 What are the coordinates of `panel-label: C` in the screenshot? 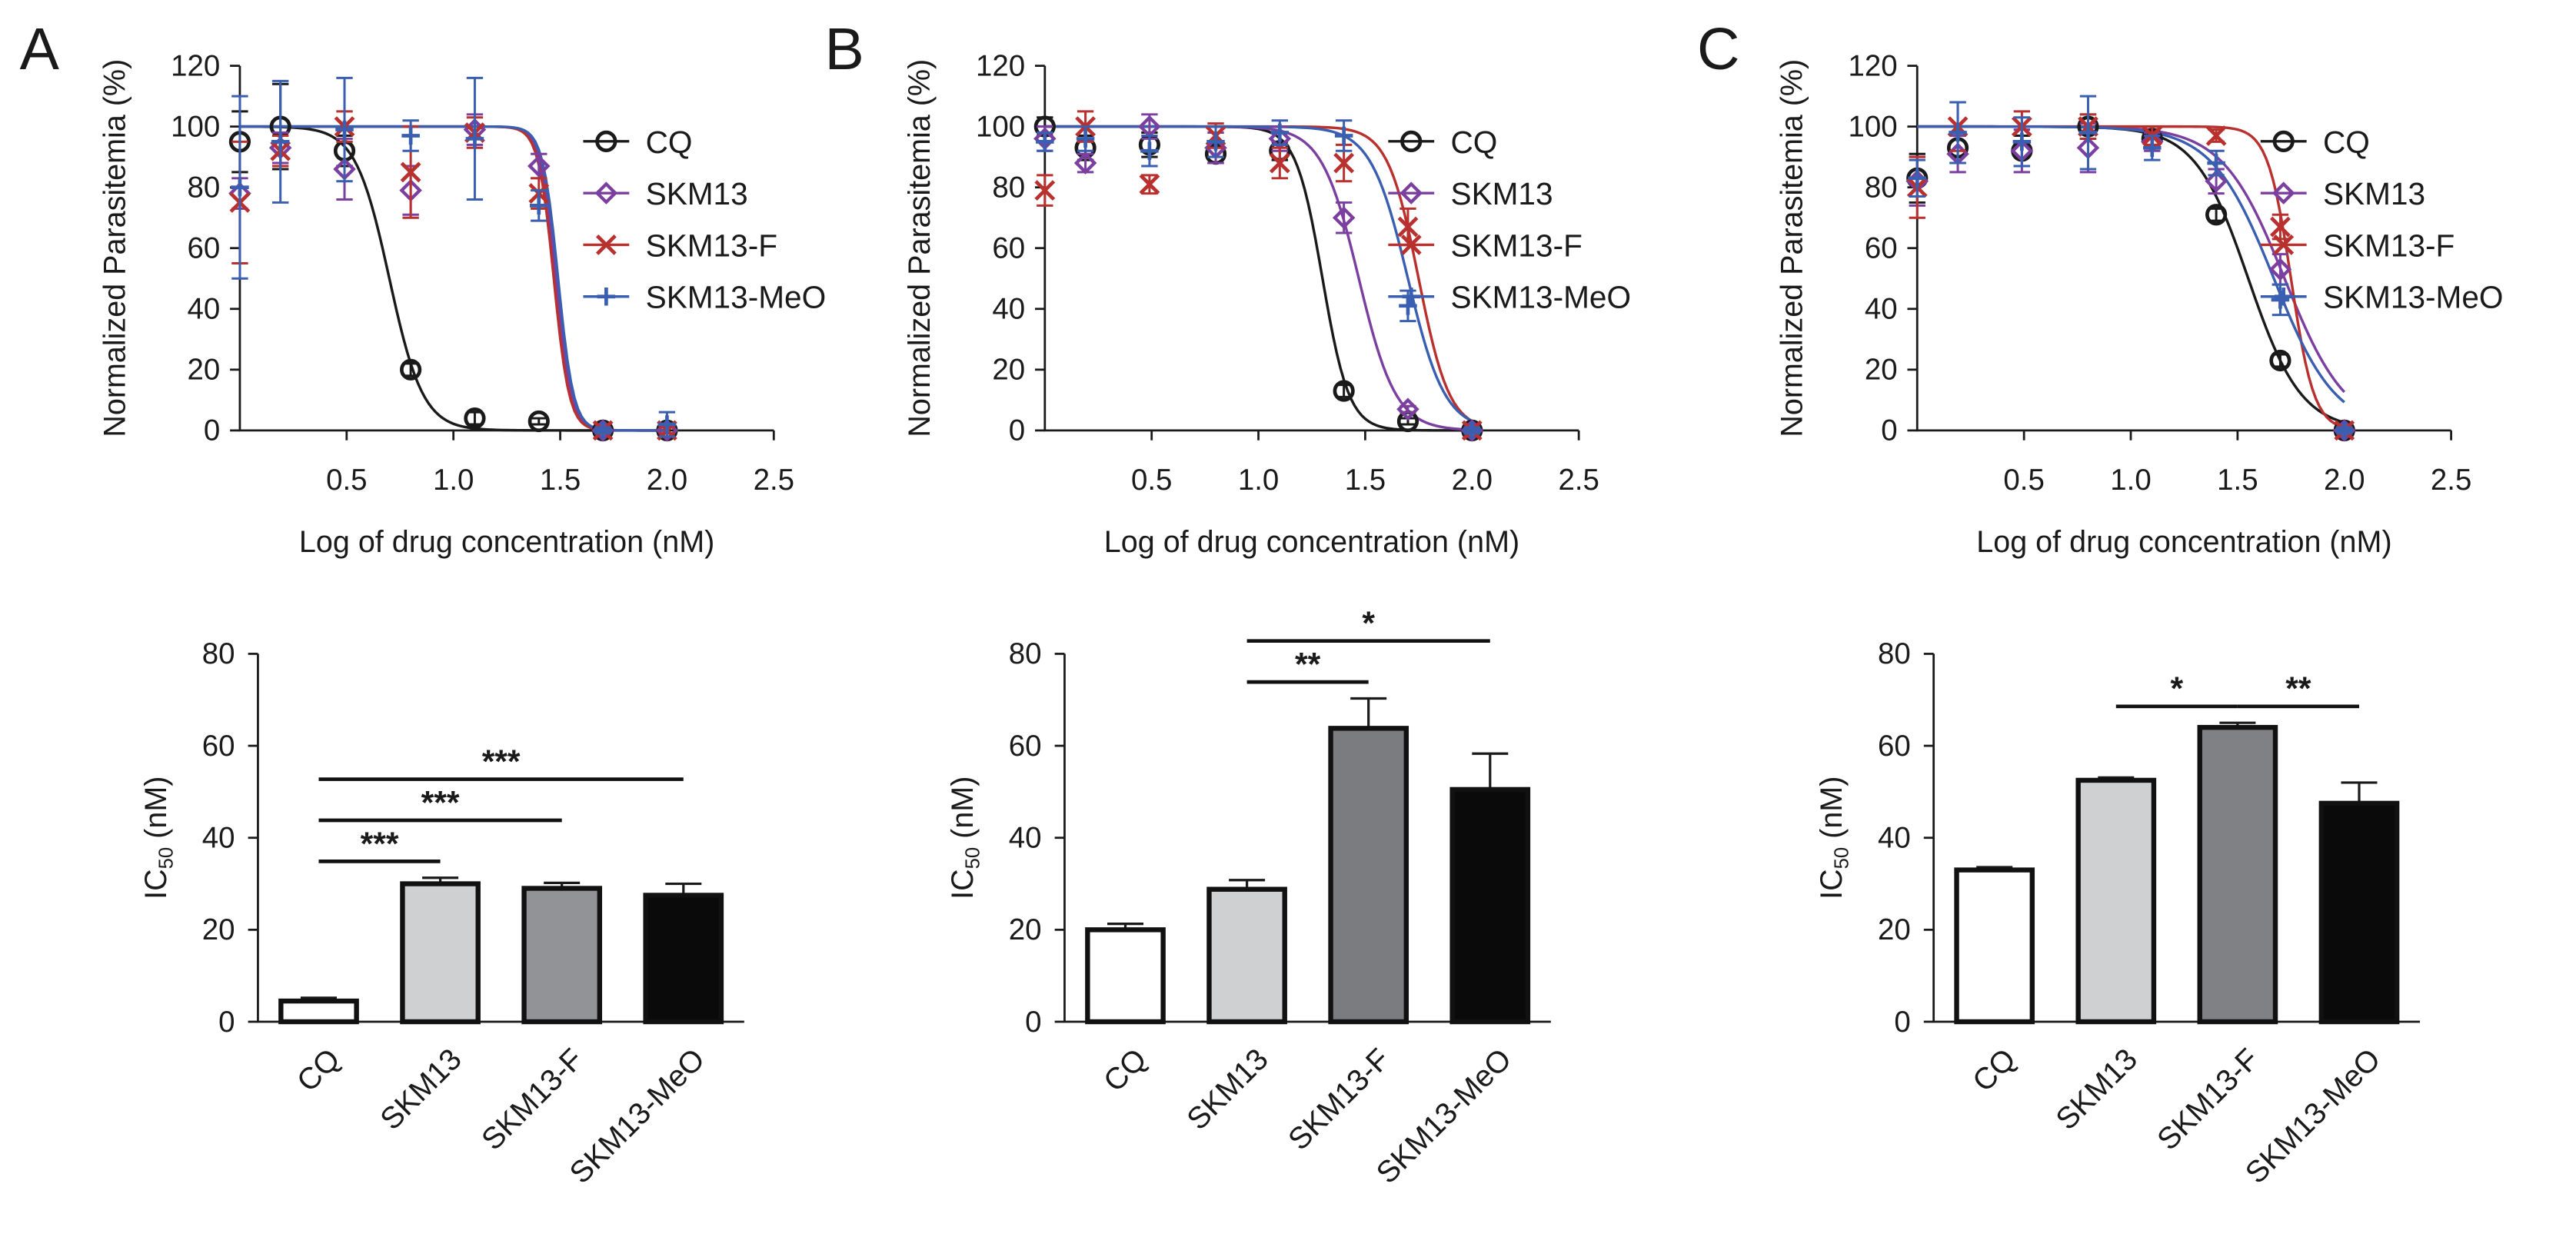 It's located at (1718, 49).